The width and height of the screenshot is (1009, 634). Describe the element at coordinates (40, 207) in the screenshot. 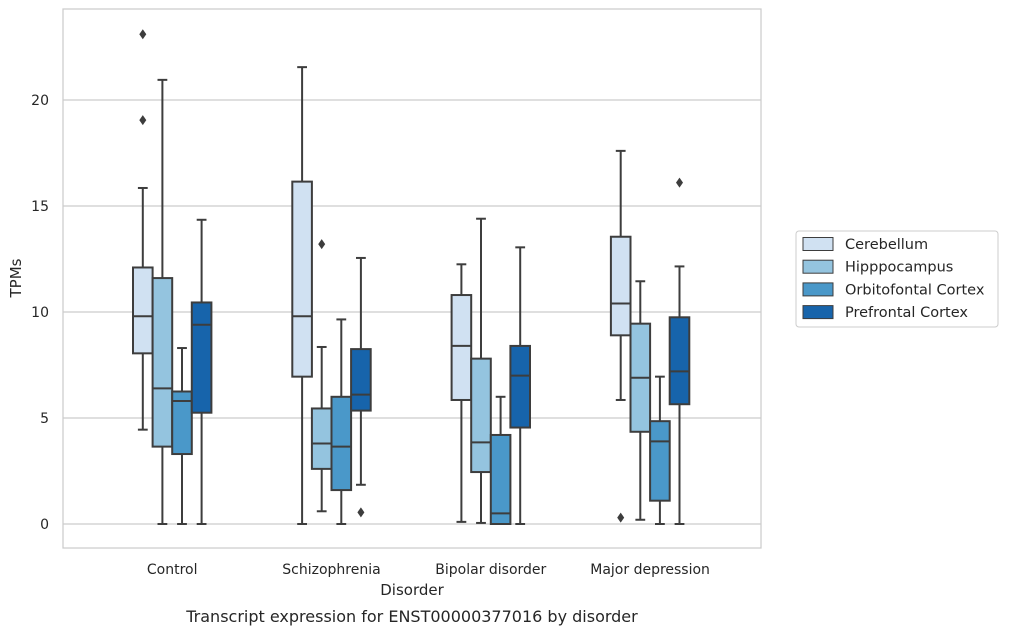

I see `y-tick-label: 15` at that location.